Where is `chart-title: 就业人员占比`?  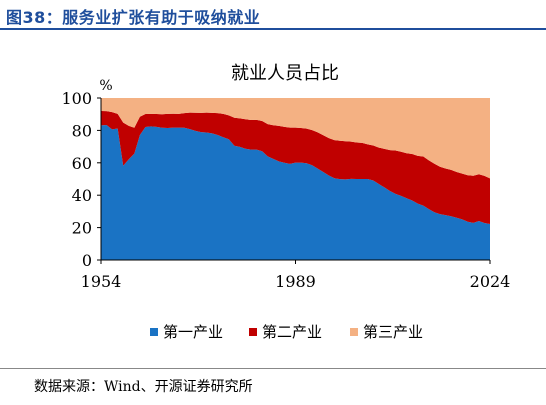
chart-title: 就业人员占比 is located at coordinates (285, 73).